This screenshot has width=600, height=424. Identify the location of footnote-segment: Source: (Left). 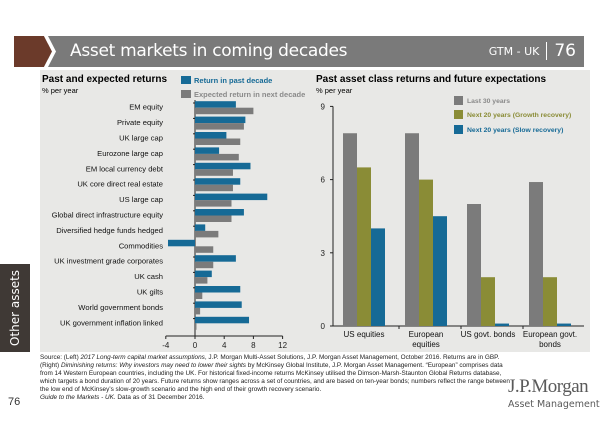
(60, 357).